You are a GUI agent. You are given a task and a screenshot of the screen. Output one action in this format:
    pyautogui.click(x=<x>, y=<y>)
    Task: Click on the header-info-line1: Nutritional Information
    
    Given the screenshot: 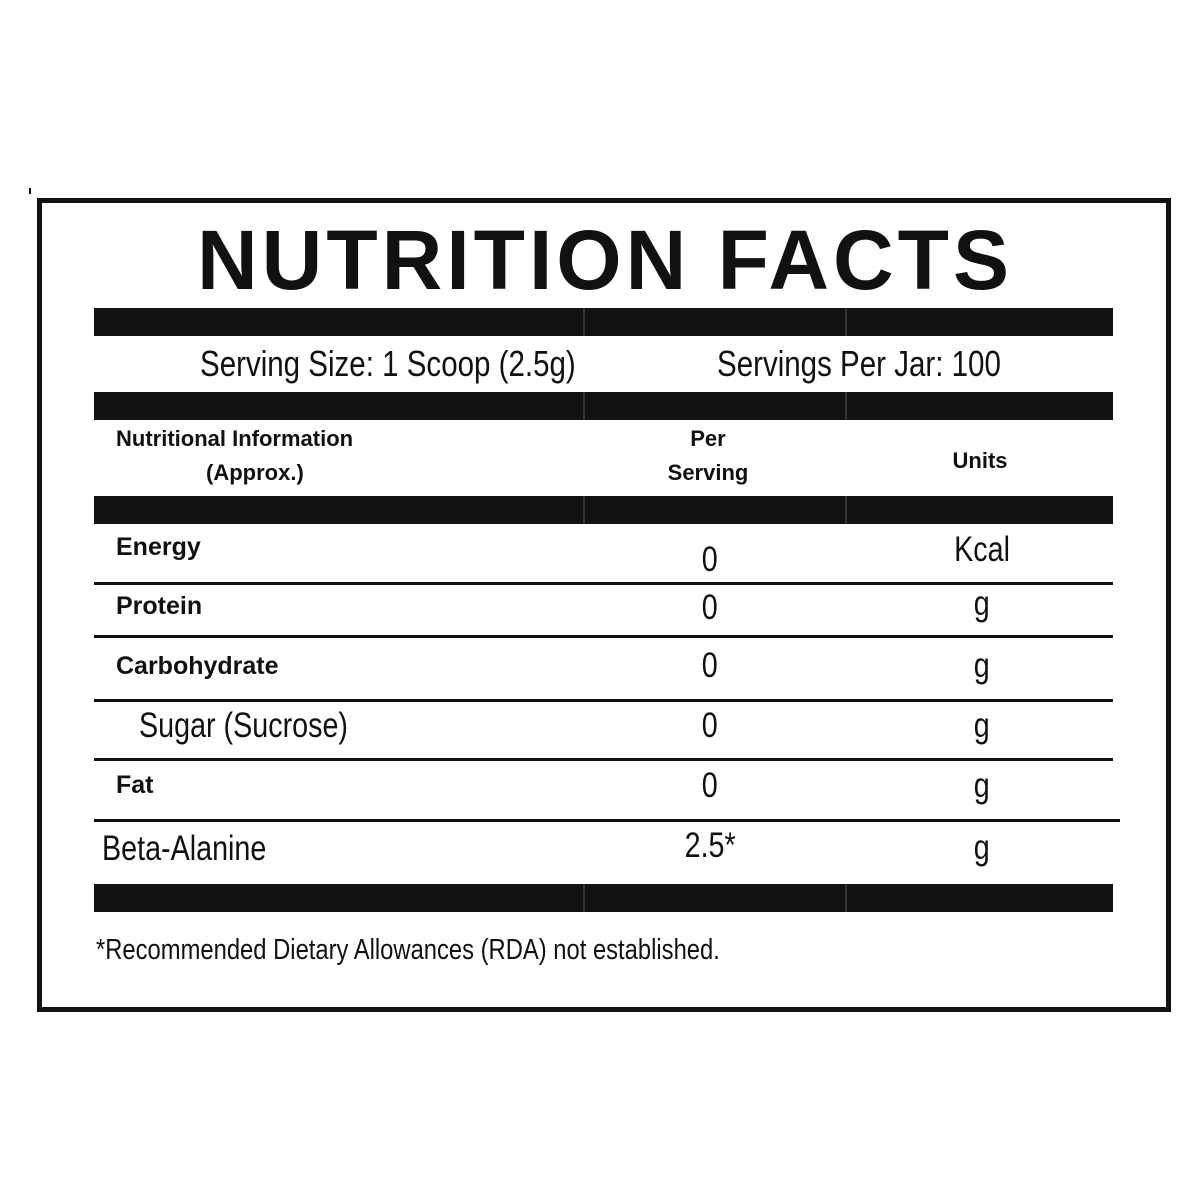 What is the action you would take?
    pyautogui.click(x=235, y=438)
    